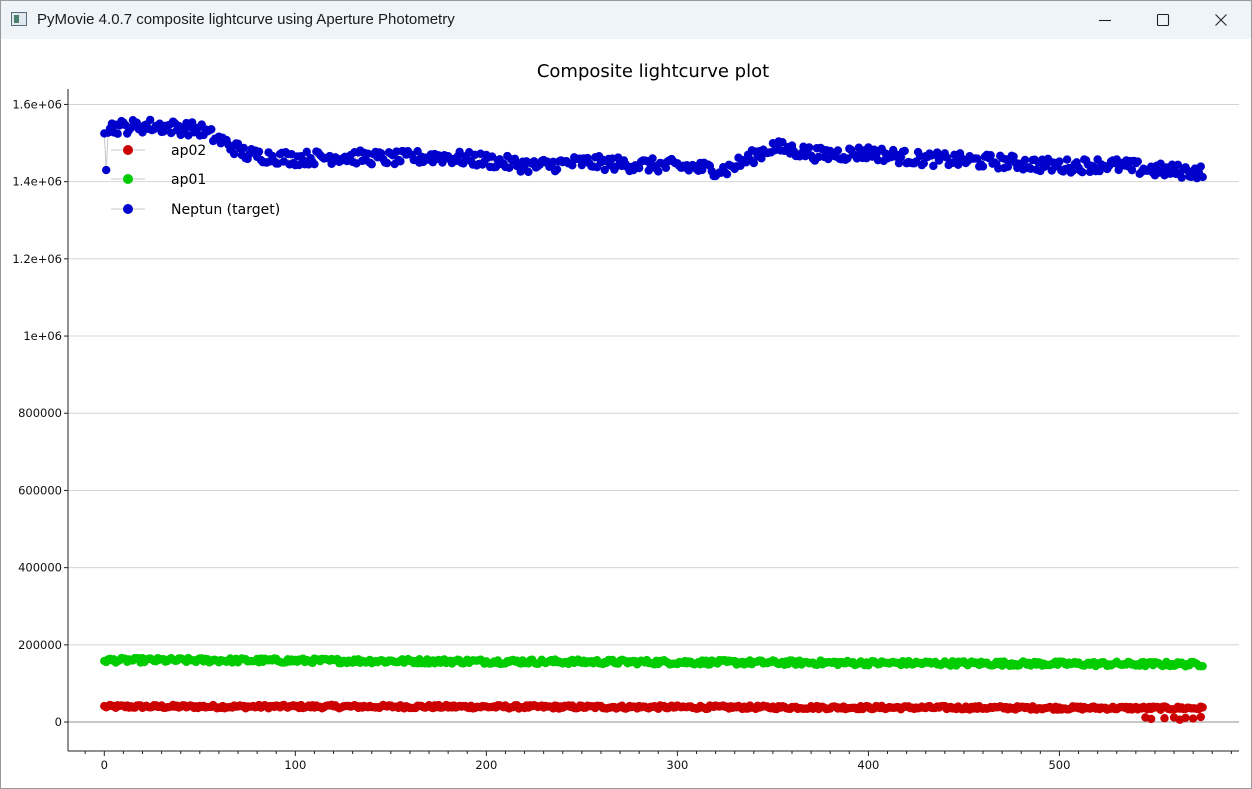 The width and height of the screenshot is (1252, 789). I want to click on legend: ap02 ap01 Neptun (target), so click(195, 180).